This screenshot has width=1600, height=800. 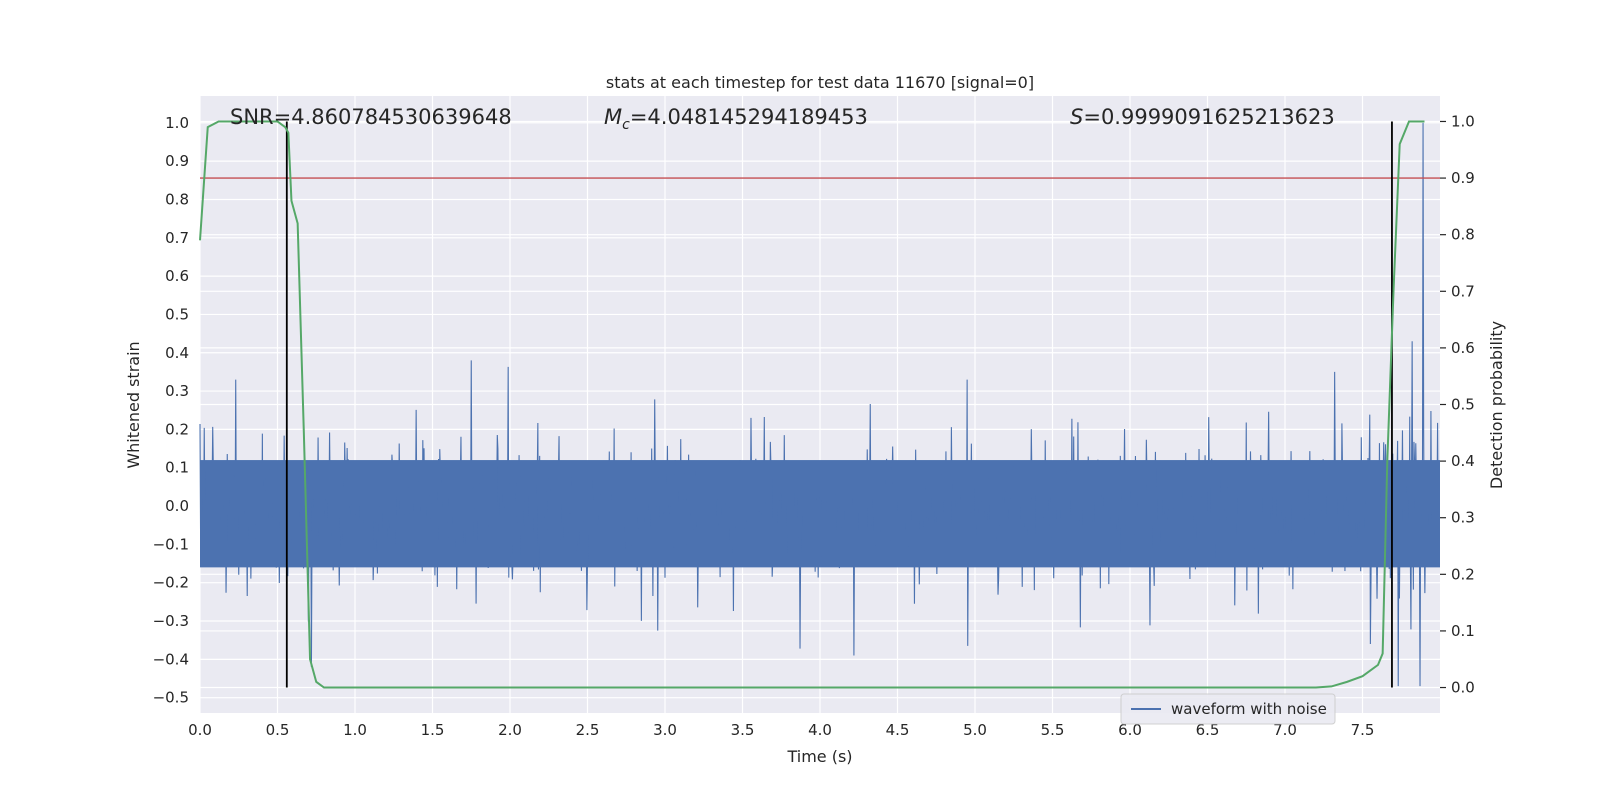 What do you see at coordinates (820, 730) in the screenshot?
I see `x-tick-label: 4.0` at bounding box center [820, 730].